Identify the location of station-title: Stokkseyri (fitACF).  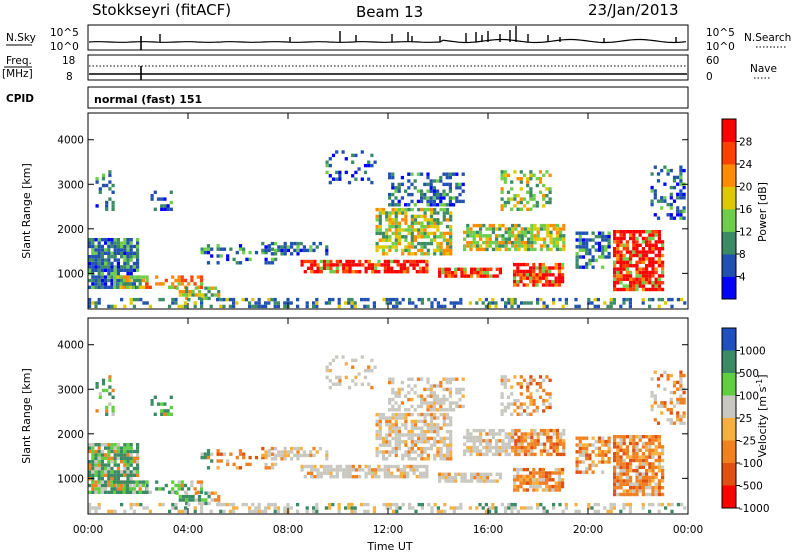
(161, 10).